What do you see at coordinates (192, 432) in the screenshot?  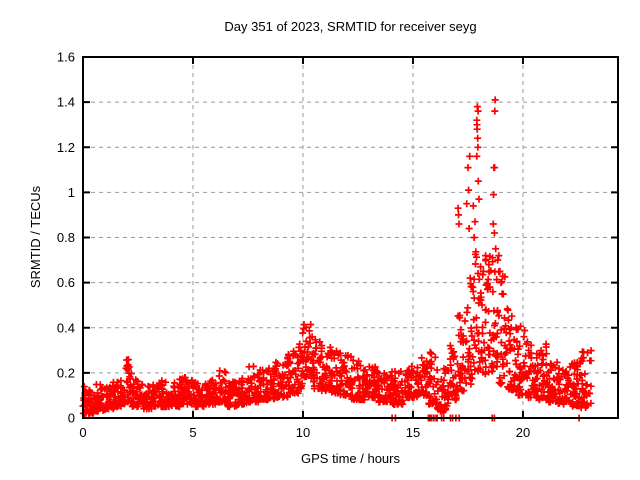 I see `x-tick-label: 5` at bounding box center [192, 432].